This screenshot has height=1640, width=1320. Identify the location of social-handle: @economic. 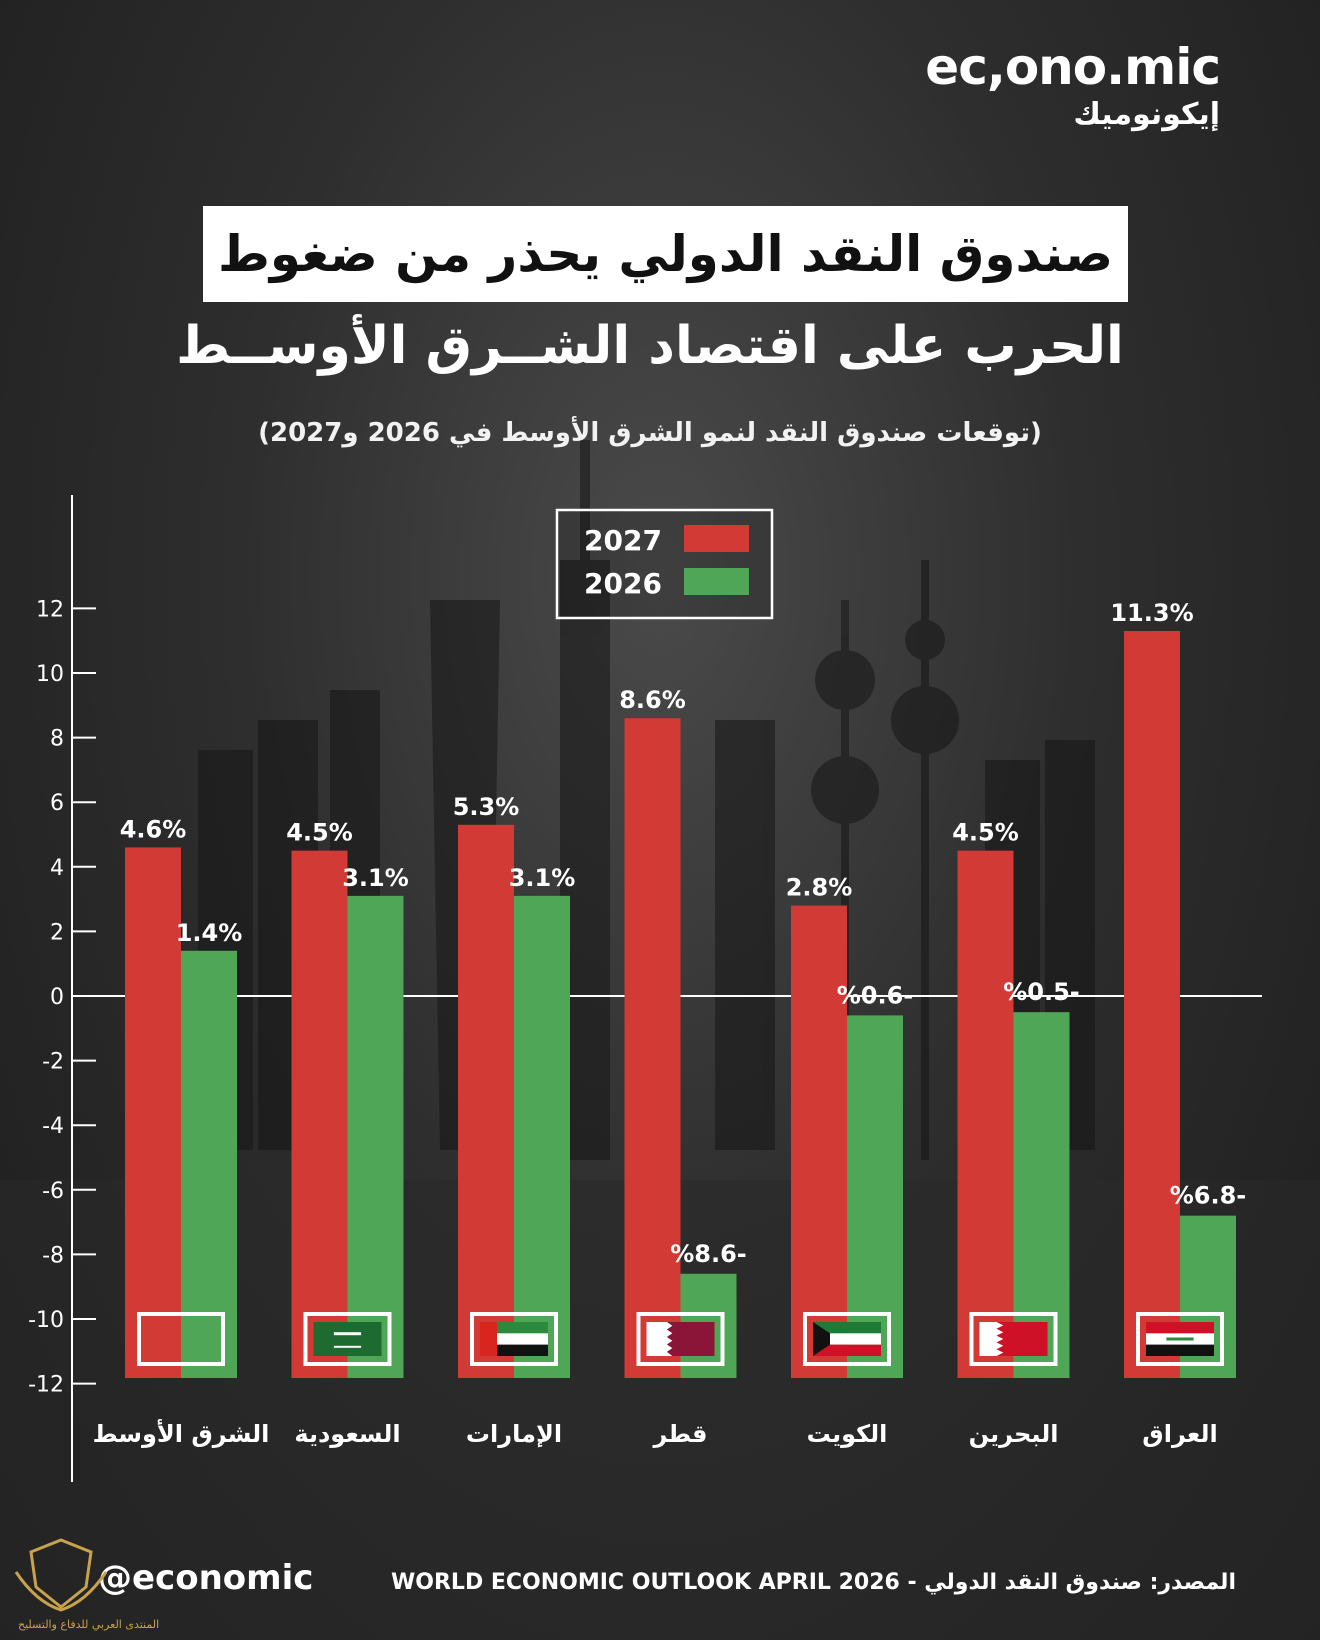
(206, 1578).